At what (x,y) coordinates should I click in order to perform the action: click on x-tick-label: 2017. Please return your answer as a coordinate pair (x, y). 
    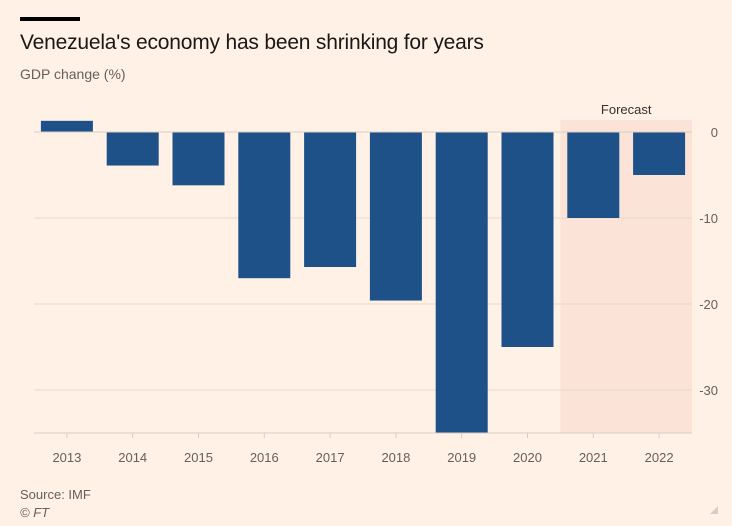
    Looking at the image, I should click on (330, 457).